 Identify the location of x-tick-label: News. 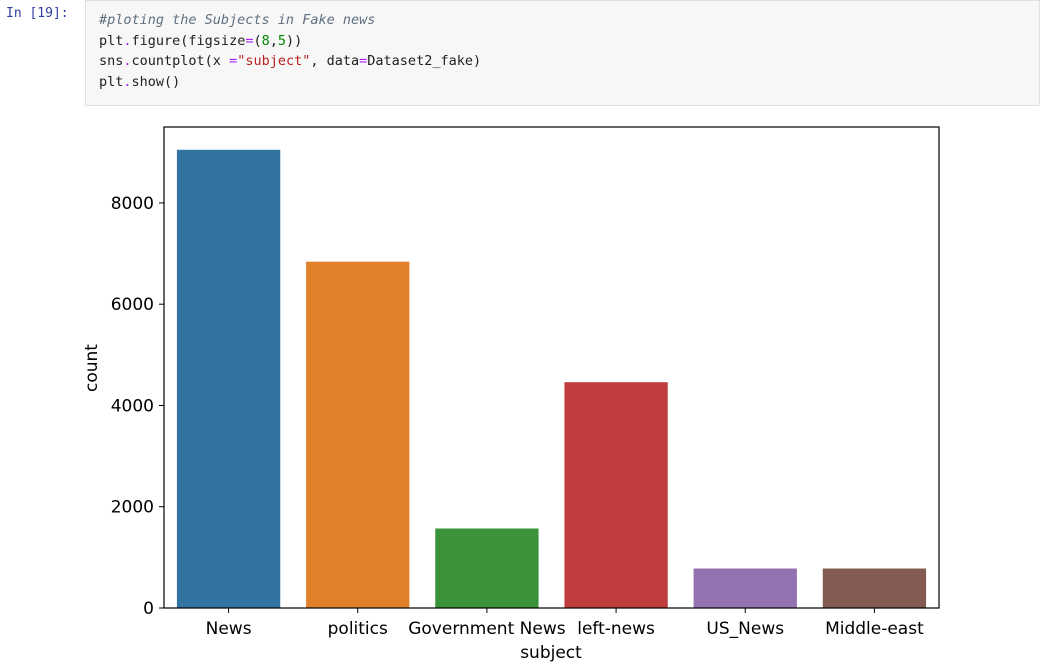
(229, 629).